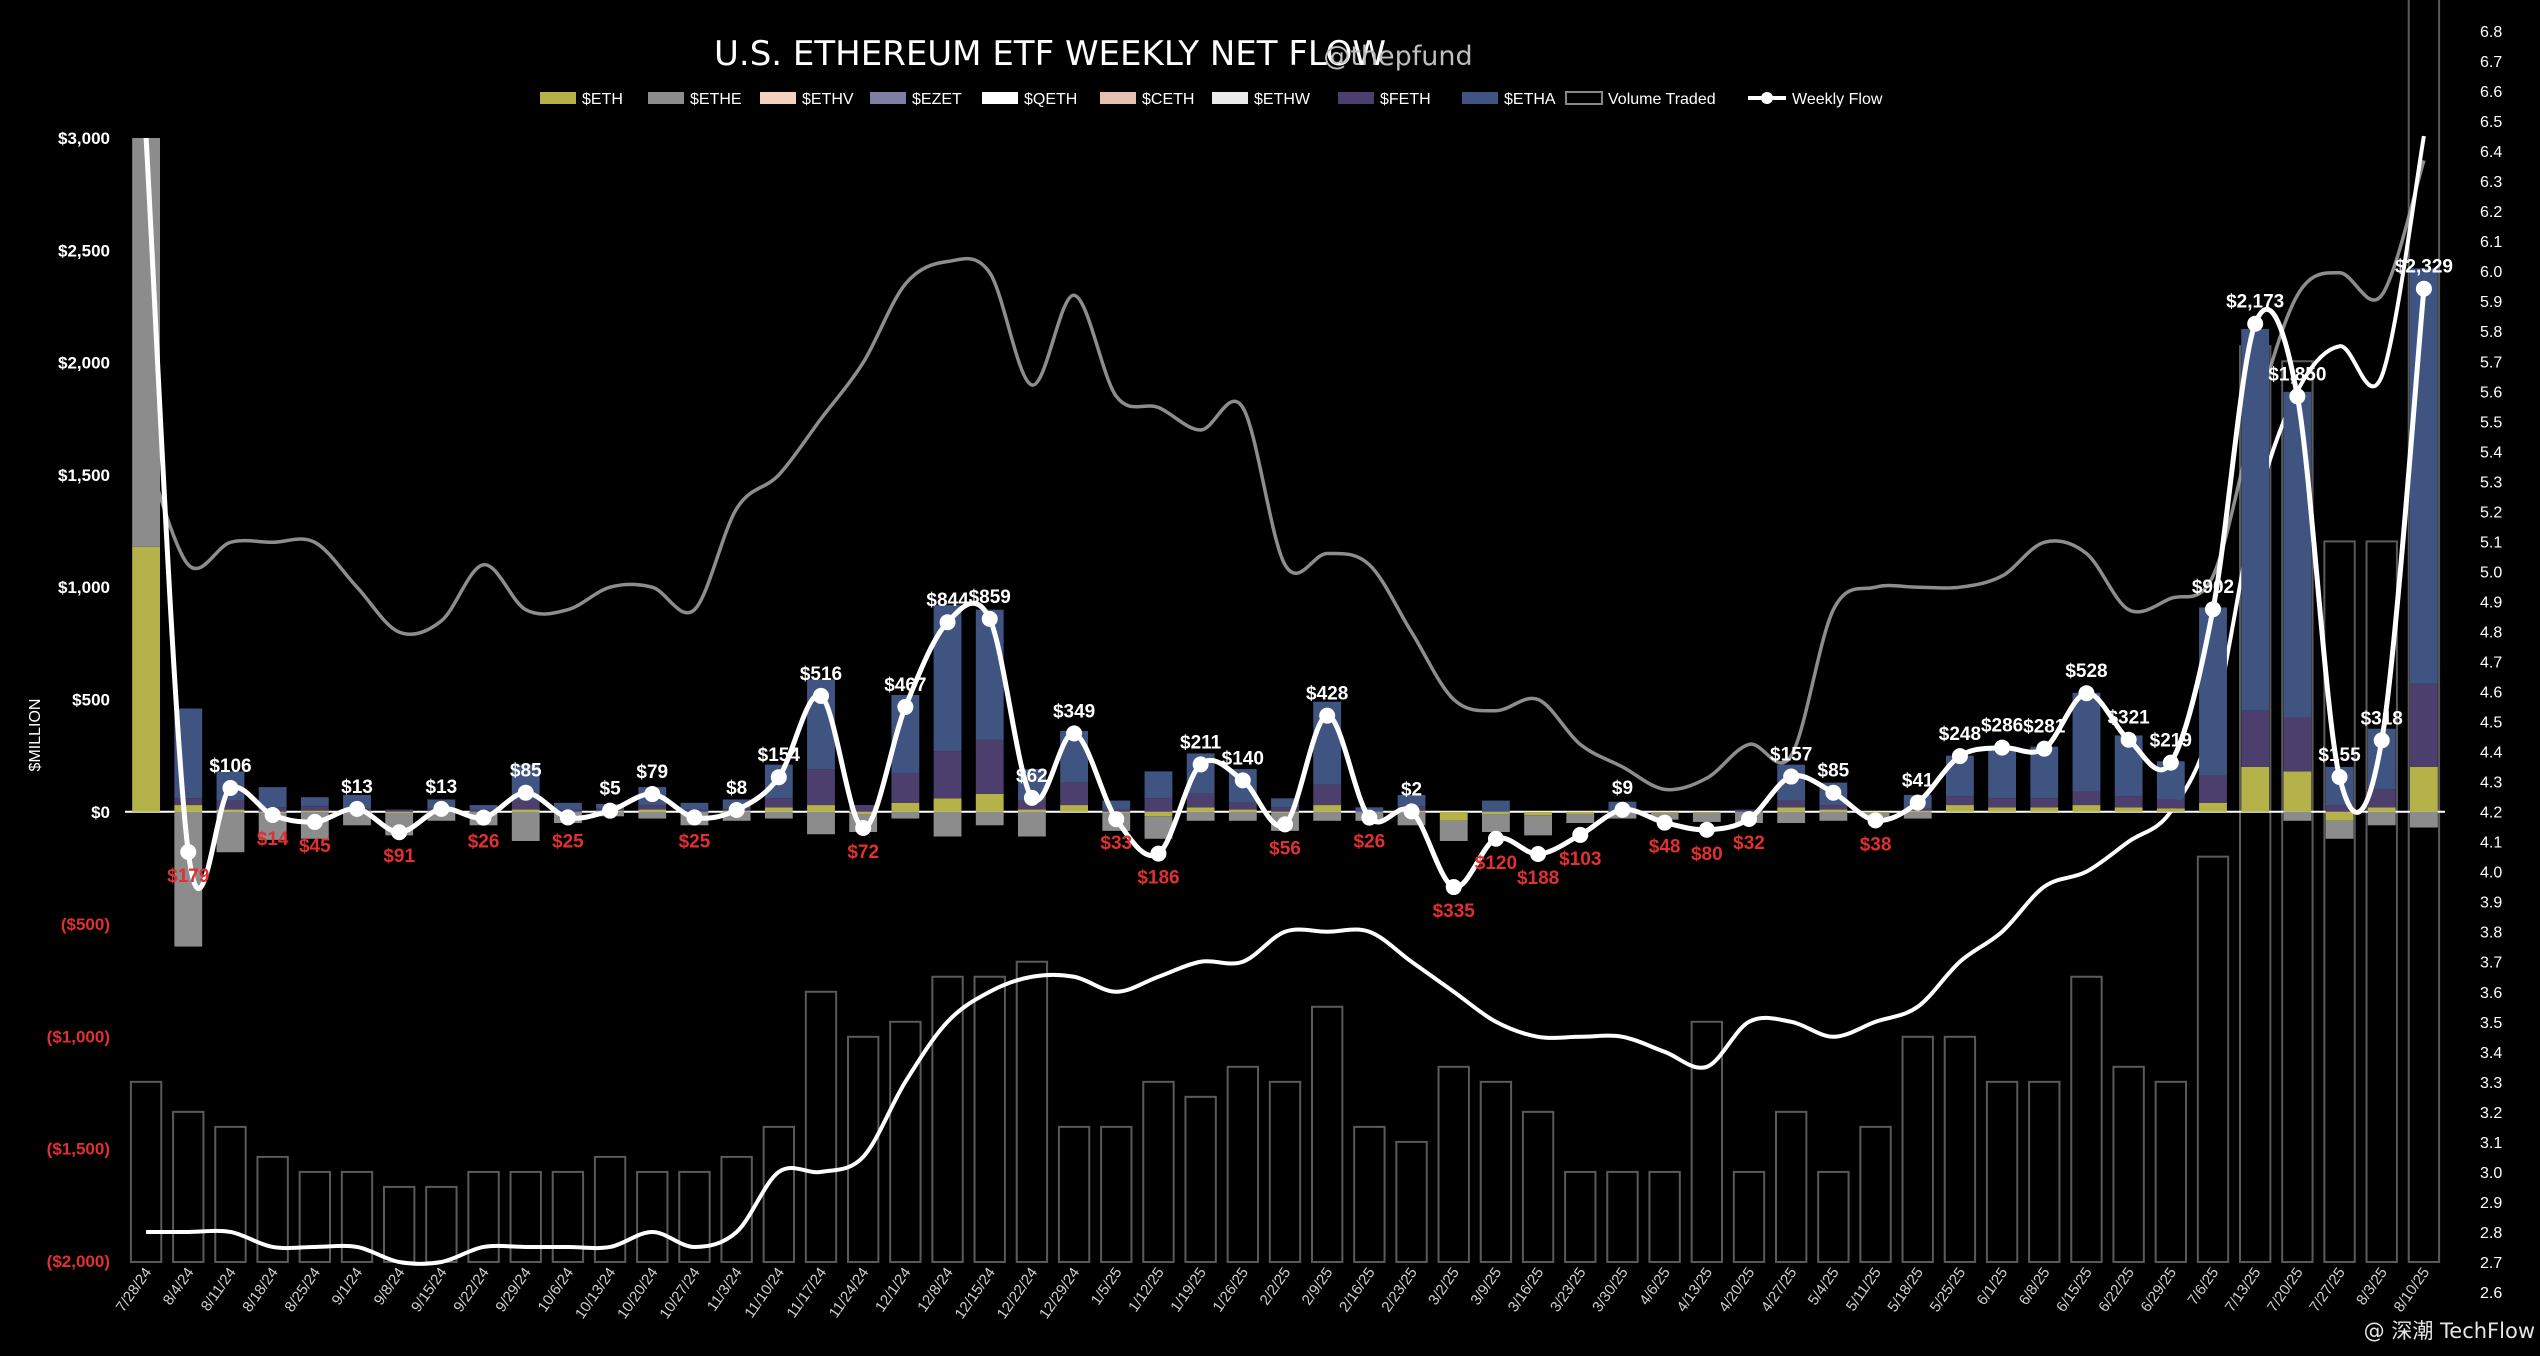 Image resolution: width=2540 pixels, height=1356 pixels. What do you see at coordinates (1405, 99) in the screenshot?
I see `legend-label: $FETH` at bounding box center [1405, 99].